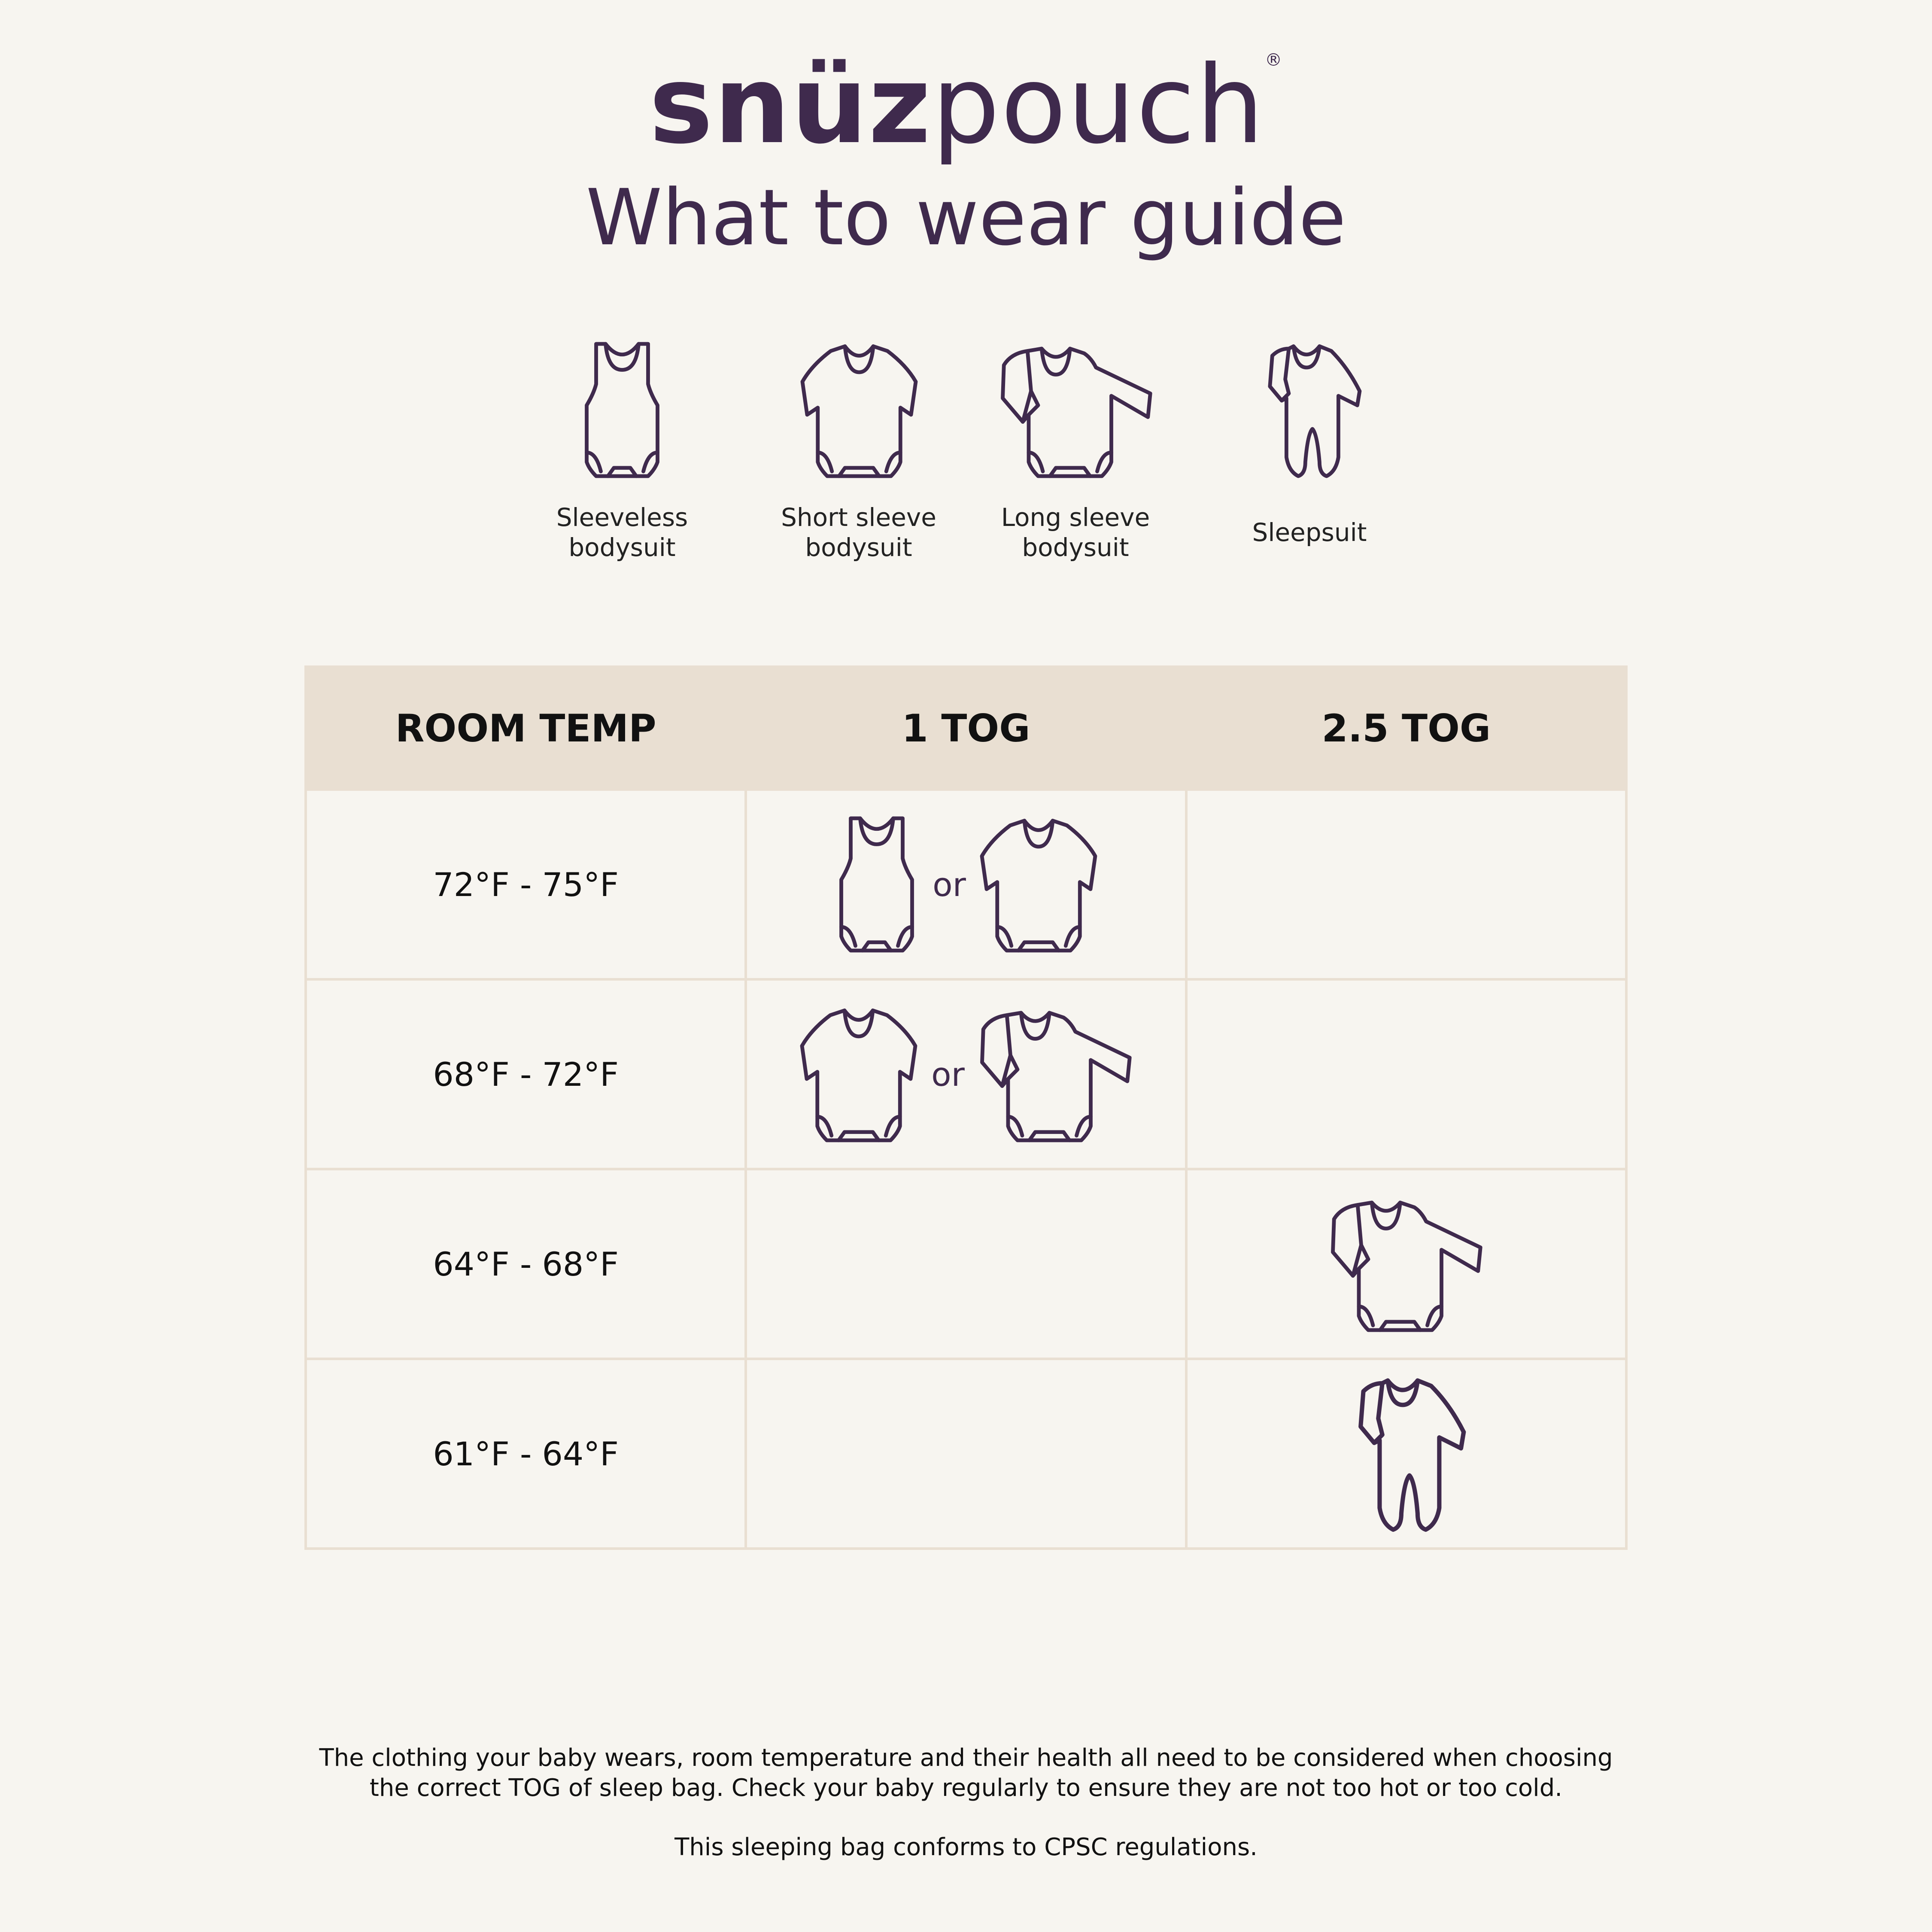 Image resolution: width=1932 pixels, height=1932 pixels. I want to click on legend-label-sleepsuit: Sleepsuit, so click(1309, 532).